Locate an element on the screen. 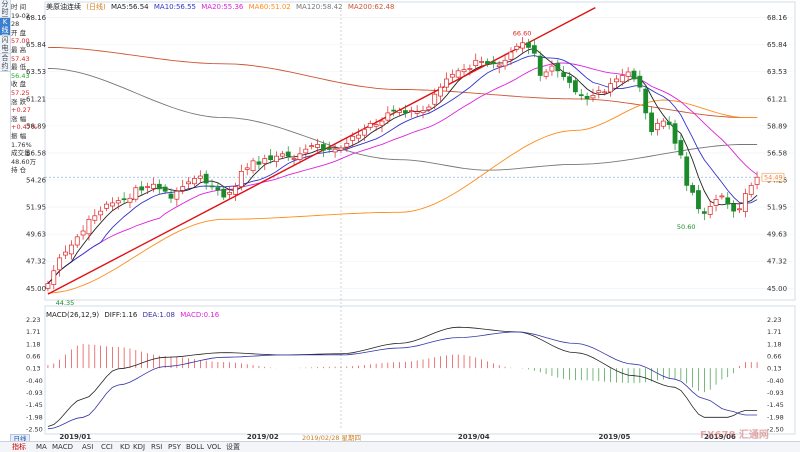  sidebar: 分时图 K线图 闪电图 合约资料 is located at coordinates (5, 70).